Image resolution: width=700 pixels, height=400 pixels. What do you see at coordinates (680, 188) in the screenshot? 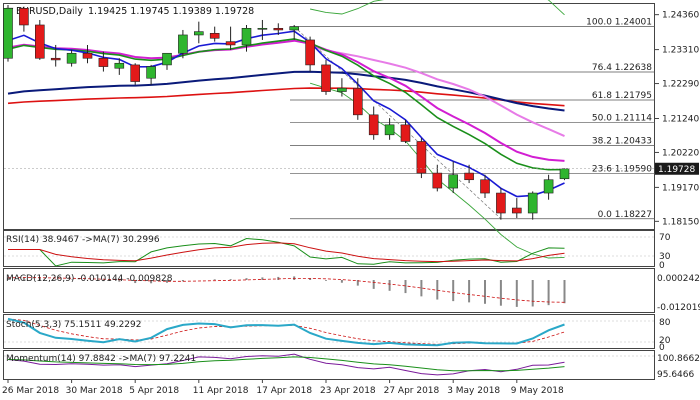
I see `price-axis-label: 1.19170` at bounding box center [680, 188].